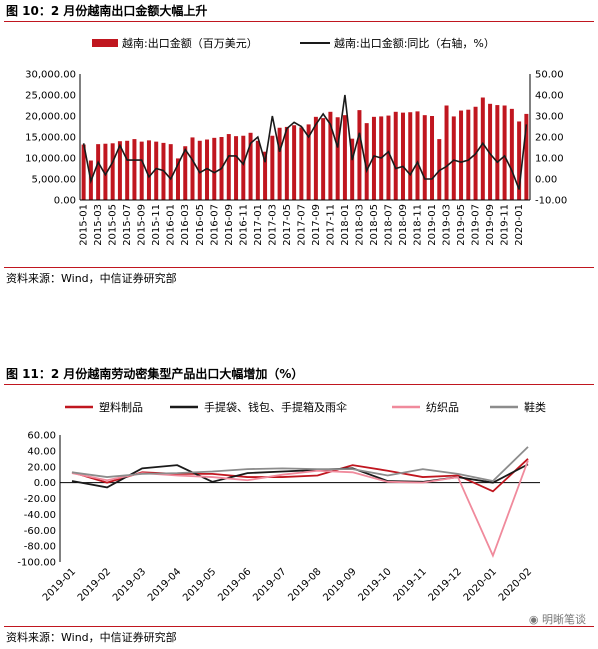 This screenshot has height=649, width=598. What do you see at coordinates (403, 225) in the screenshot?
I see `x-tick-label: 2018-09` at bounding box center [403, 225].